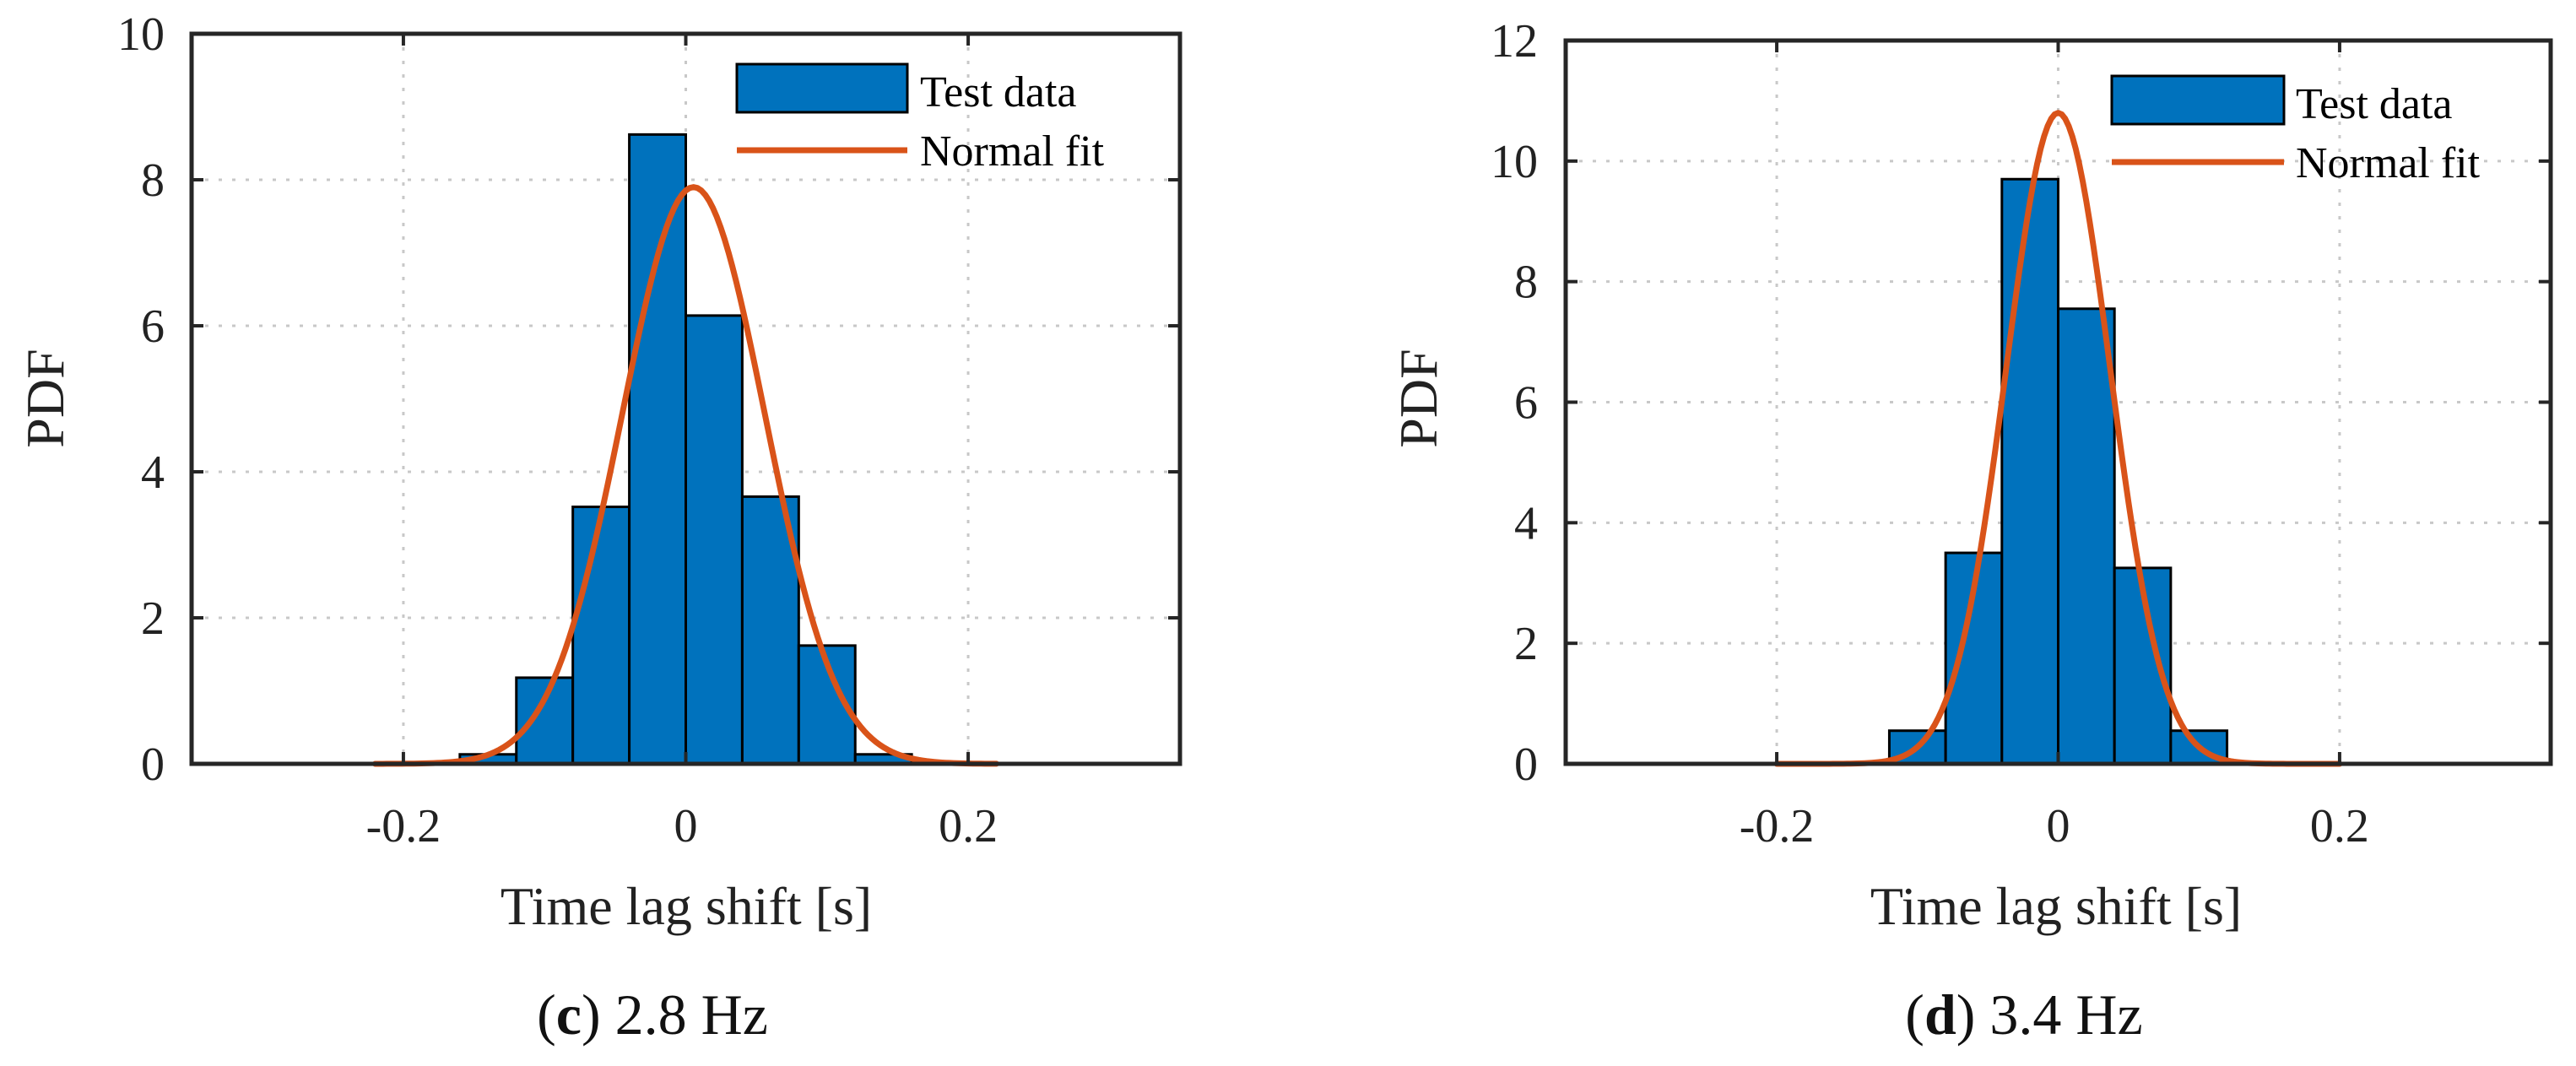 The width and height of the screenshot is (2576, 1066). Describe the element at coordinates (2058, 1014) in the screenshot. I see `caption-text: 3.4 Hz` at that location.